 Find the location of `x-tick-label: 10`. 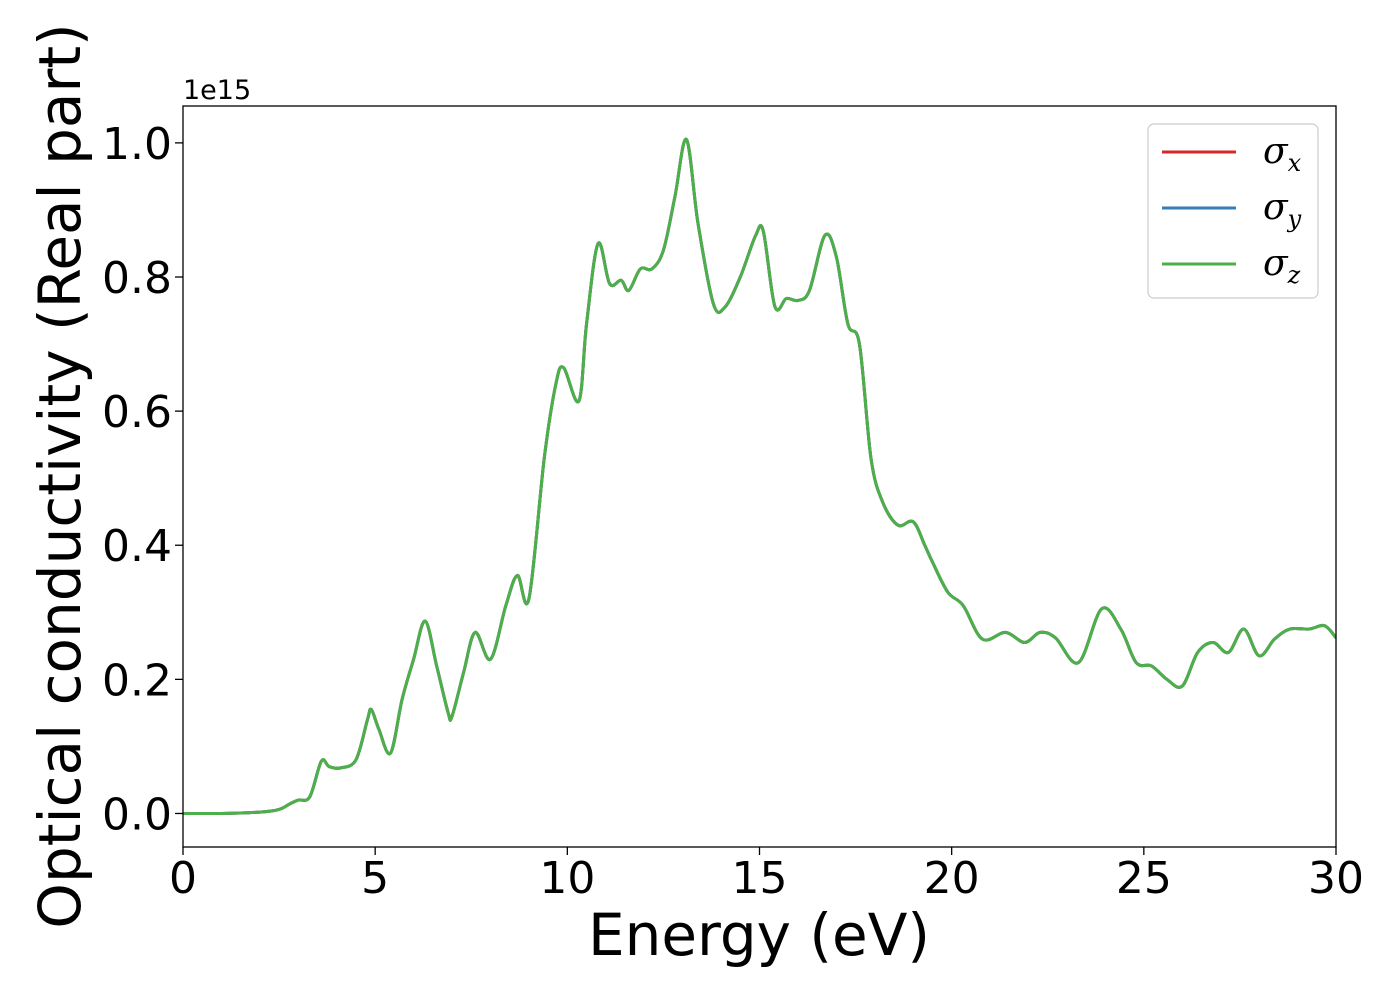

x-tick-label: 10 is located at coordinates (567, 878).